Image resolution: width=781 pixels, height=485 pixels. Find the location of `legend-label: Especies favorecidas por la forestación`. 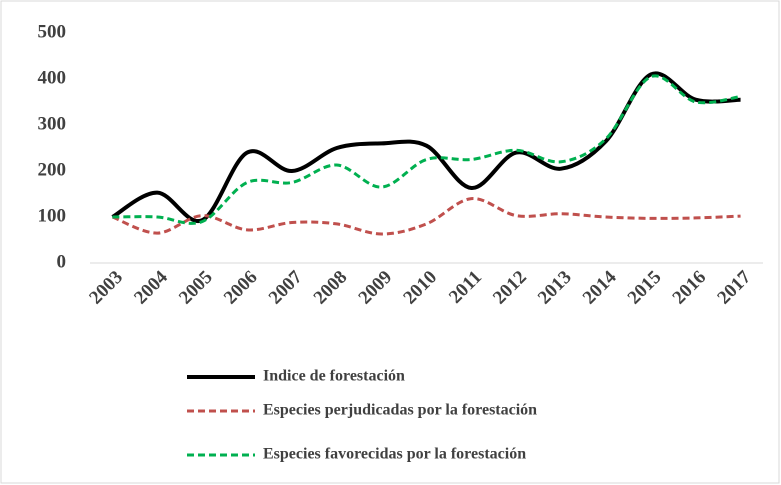

legend-label: Especies favorecidas por la forestación is located at coordinates (394, 454).